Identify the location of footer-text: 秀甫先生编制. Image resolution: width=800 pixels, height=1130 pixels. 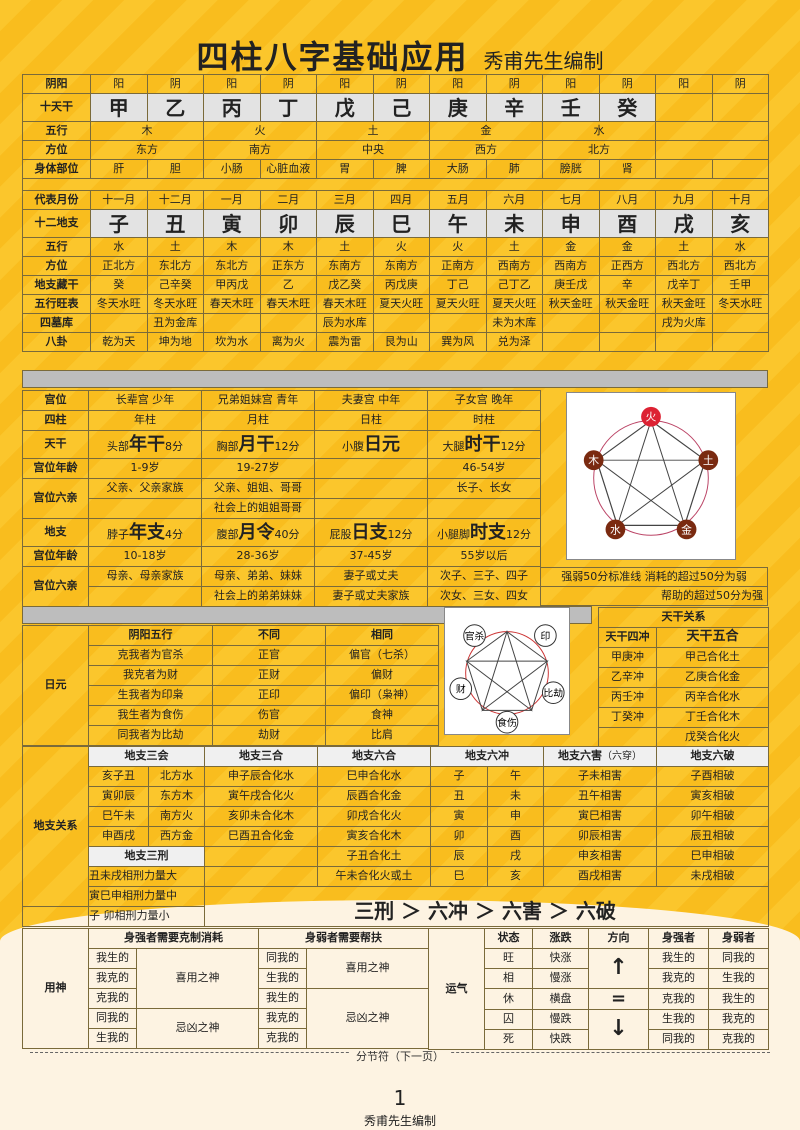
(399, 1121).